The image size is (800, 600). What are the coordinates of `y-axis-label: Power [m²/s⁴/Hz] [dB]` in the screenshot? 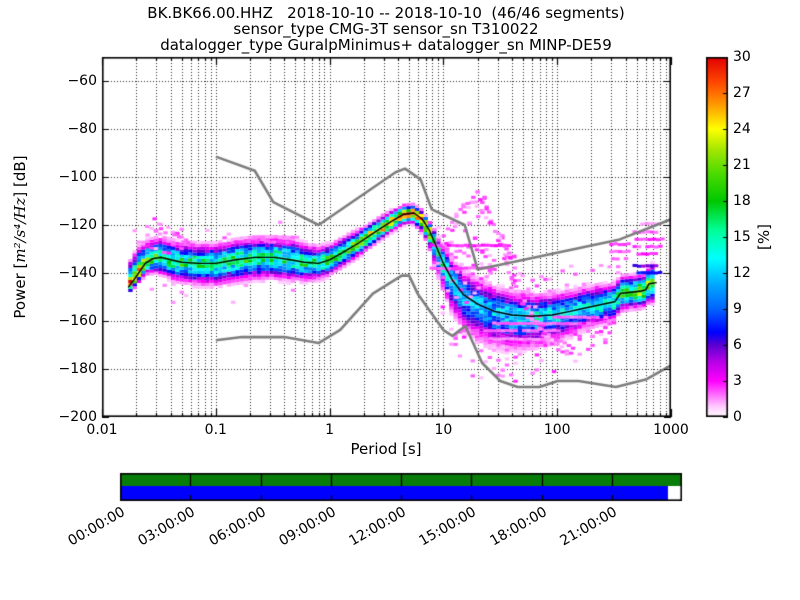 It's located at (20, 237).